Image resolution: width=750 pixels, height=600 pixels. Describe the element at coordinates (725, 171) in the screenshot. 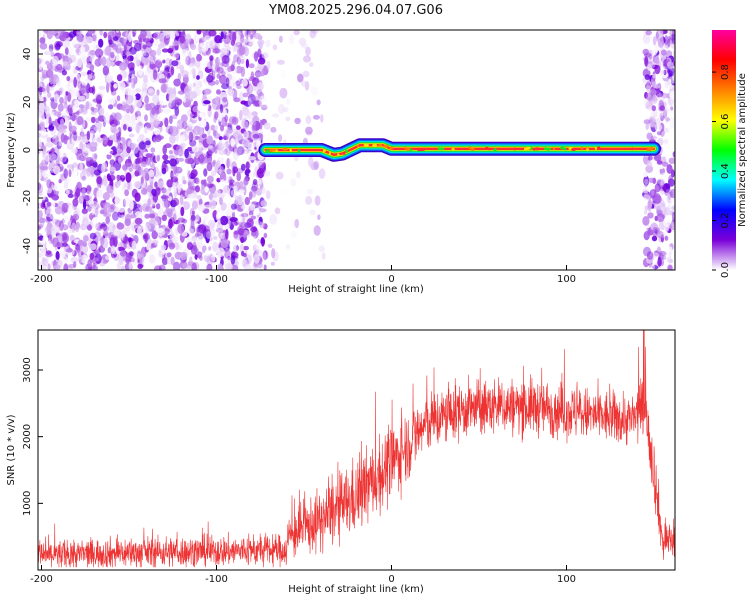

I see `colorbar-tick-label: 0.4` at that location.